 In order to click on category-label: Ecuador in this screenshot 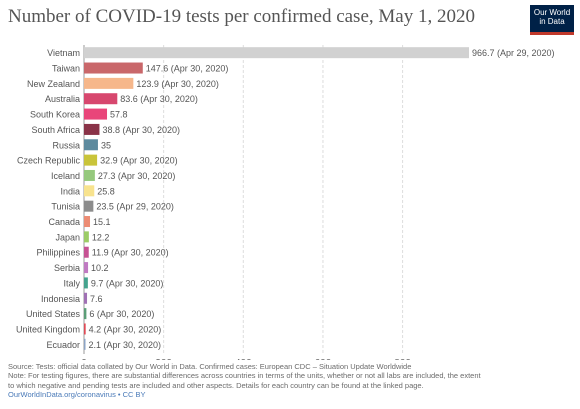, I will do `click(63, 345)`.